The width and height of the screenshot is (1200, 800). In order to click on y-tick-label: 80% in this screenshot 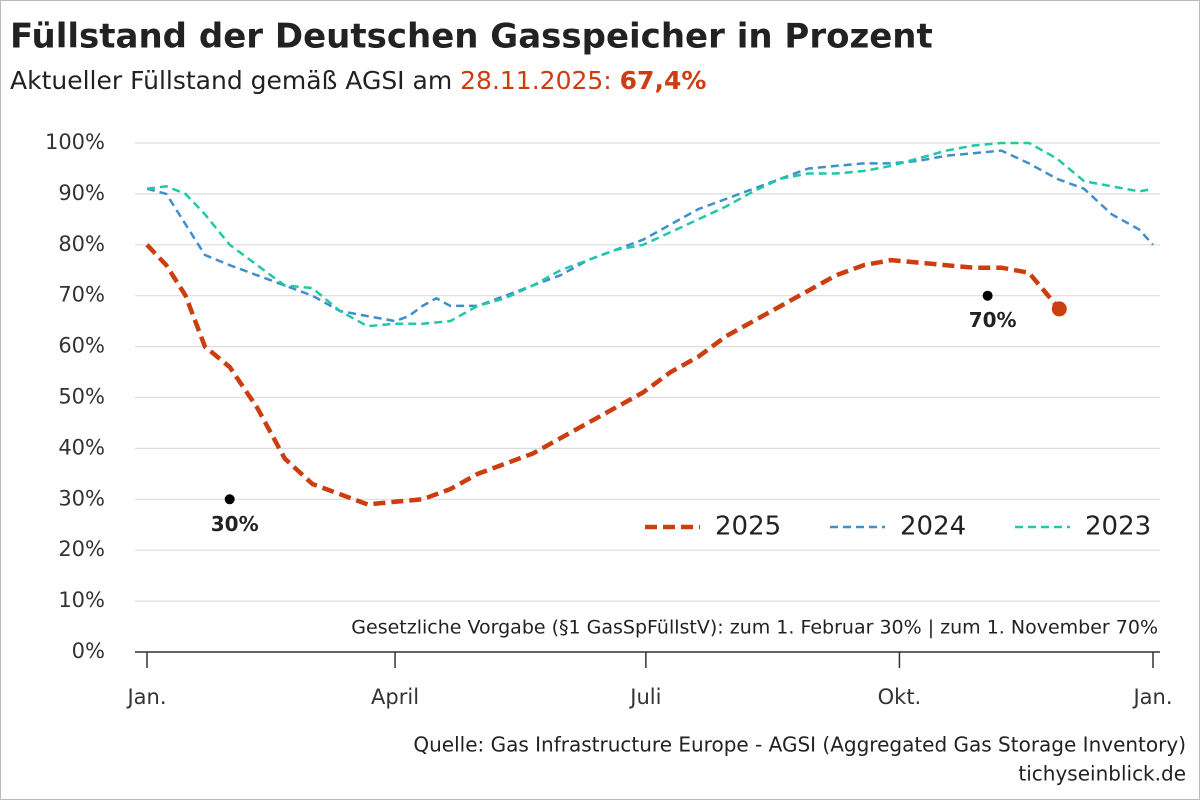, I will do `click(81, 244)`.